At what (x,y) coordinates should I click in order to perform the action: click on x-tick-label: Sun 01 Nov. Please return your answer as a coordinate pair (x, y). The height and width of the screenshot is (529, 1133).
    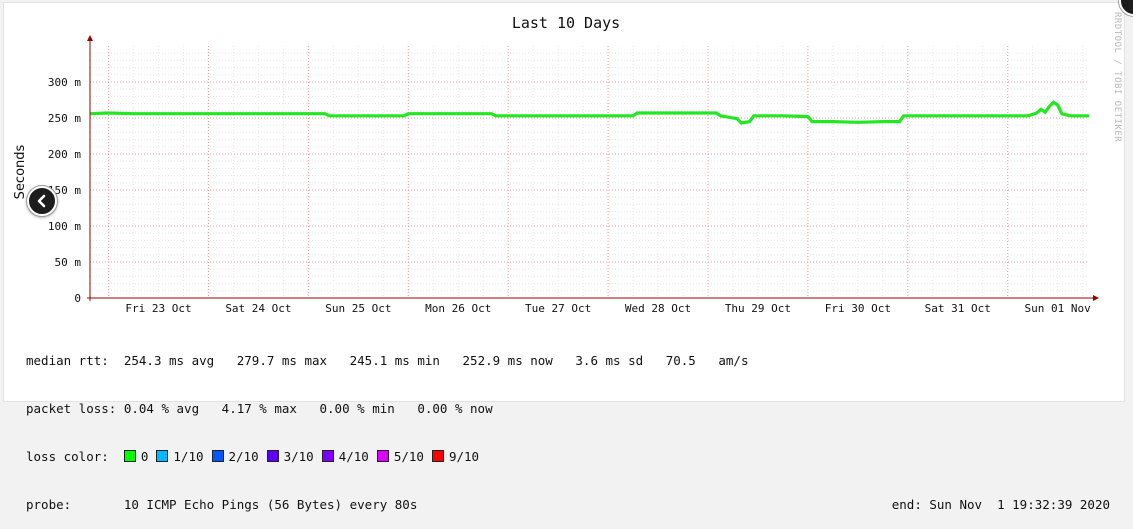
    Looking at the image, I should click on (1058, 308).